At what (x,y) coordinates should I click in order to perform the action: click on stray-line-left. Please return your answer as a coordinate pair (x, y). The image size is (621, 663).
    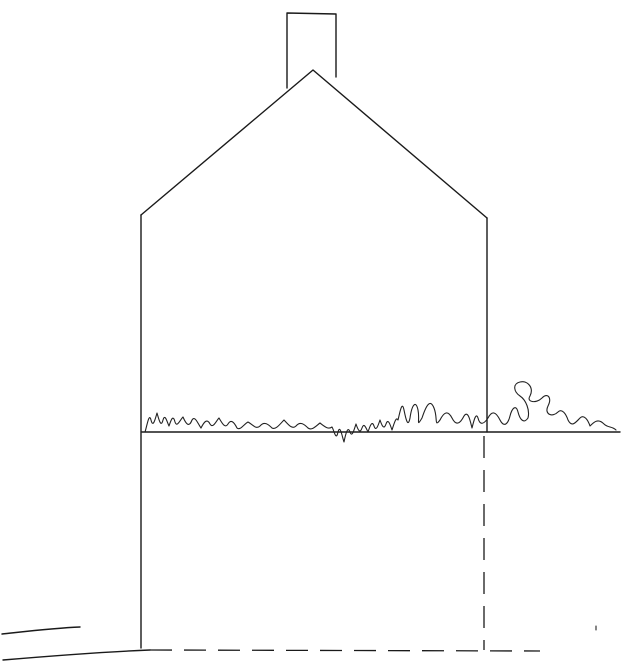
    Looking at the image, I should click on (41, 630).